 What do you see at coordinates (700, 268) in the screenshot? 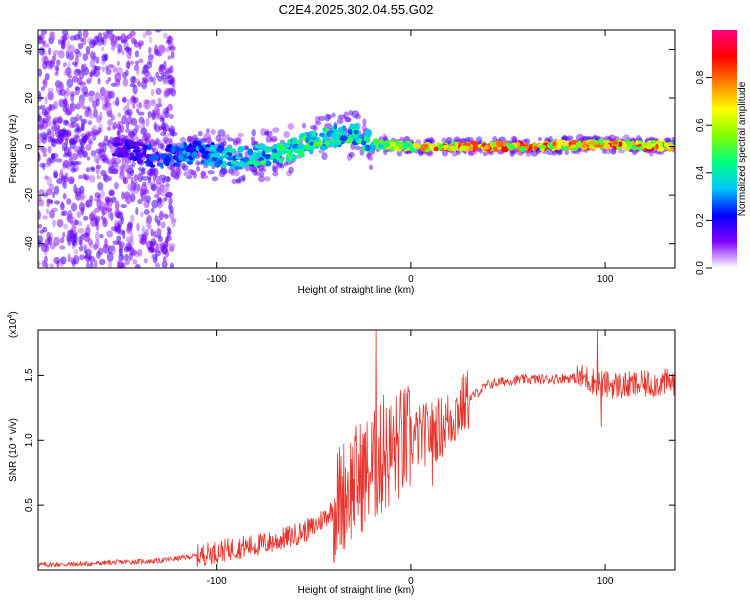
I see `colorbar-tick-label: 0.0` at bounding box center [700, 268].